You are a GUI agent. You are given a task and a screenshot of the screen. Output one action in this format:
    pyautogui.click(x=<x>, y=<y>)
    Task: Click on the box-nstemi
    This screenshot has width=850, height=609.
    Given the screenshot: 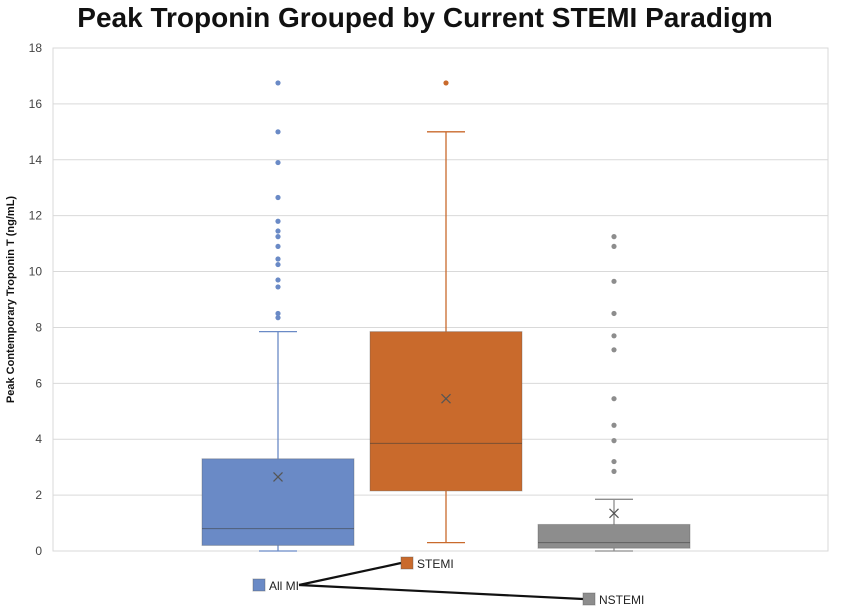 What is the action you would take?
    pyautogui.click(x=614, y=393)
    